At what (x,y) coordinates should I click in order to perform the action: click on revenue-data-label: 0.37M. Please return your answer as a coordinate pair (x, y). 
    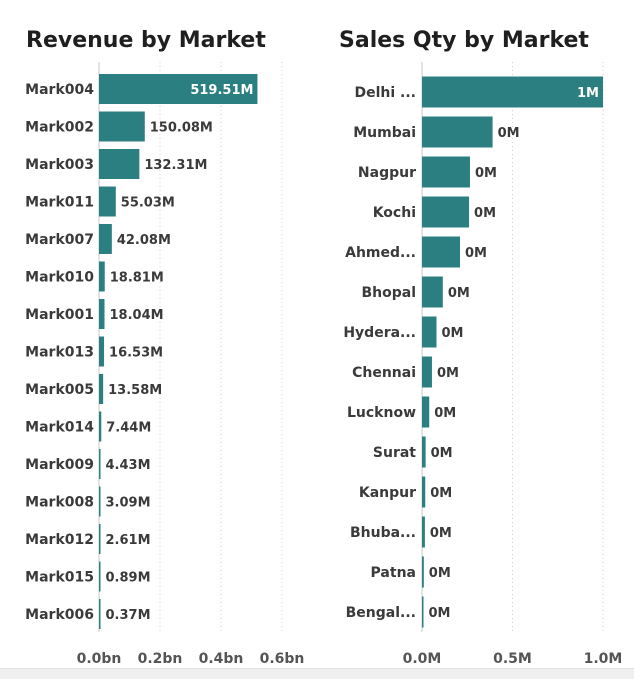
    Looking at the image, I should click on (128, 615).